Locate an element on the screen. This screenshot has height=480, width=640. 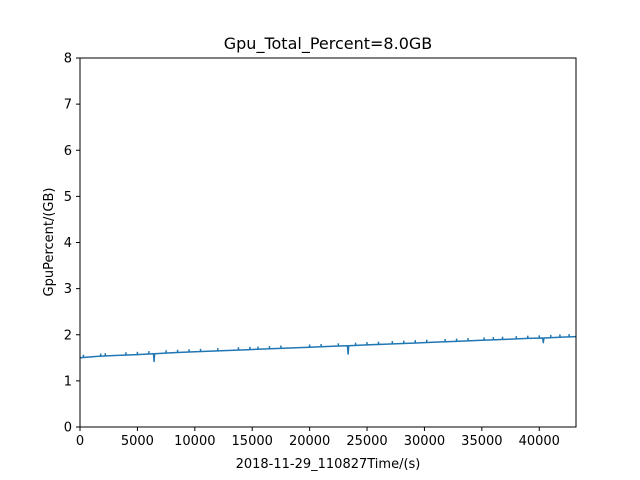
y-tick-label: 3 is located at coordinates (68, 289).